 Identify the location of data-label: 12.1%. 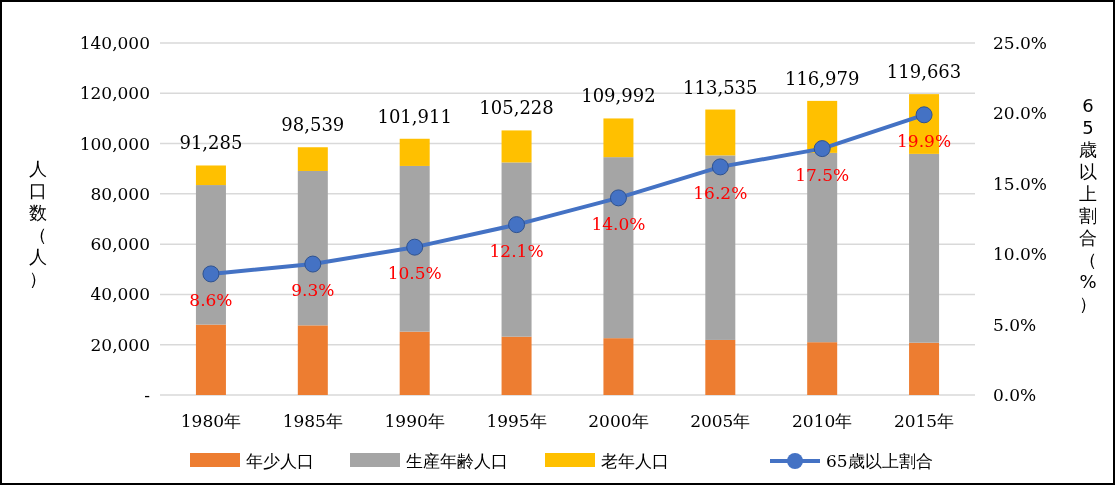
(516, 250).